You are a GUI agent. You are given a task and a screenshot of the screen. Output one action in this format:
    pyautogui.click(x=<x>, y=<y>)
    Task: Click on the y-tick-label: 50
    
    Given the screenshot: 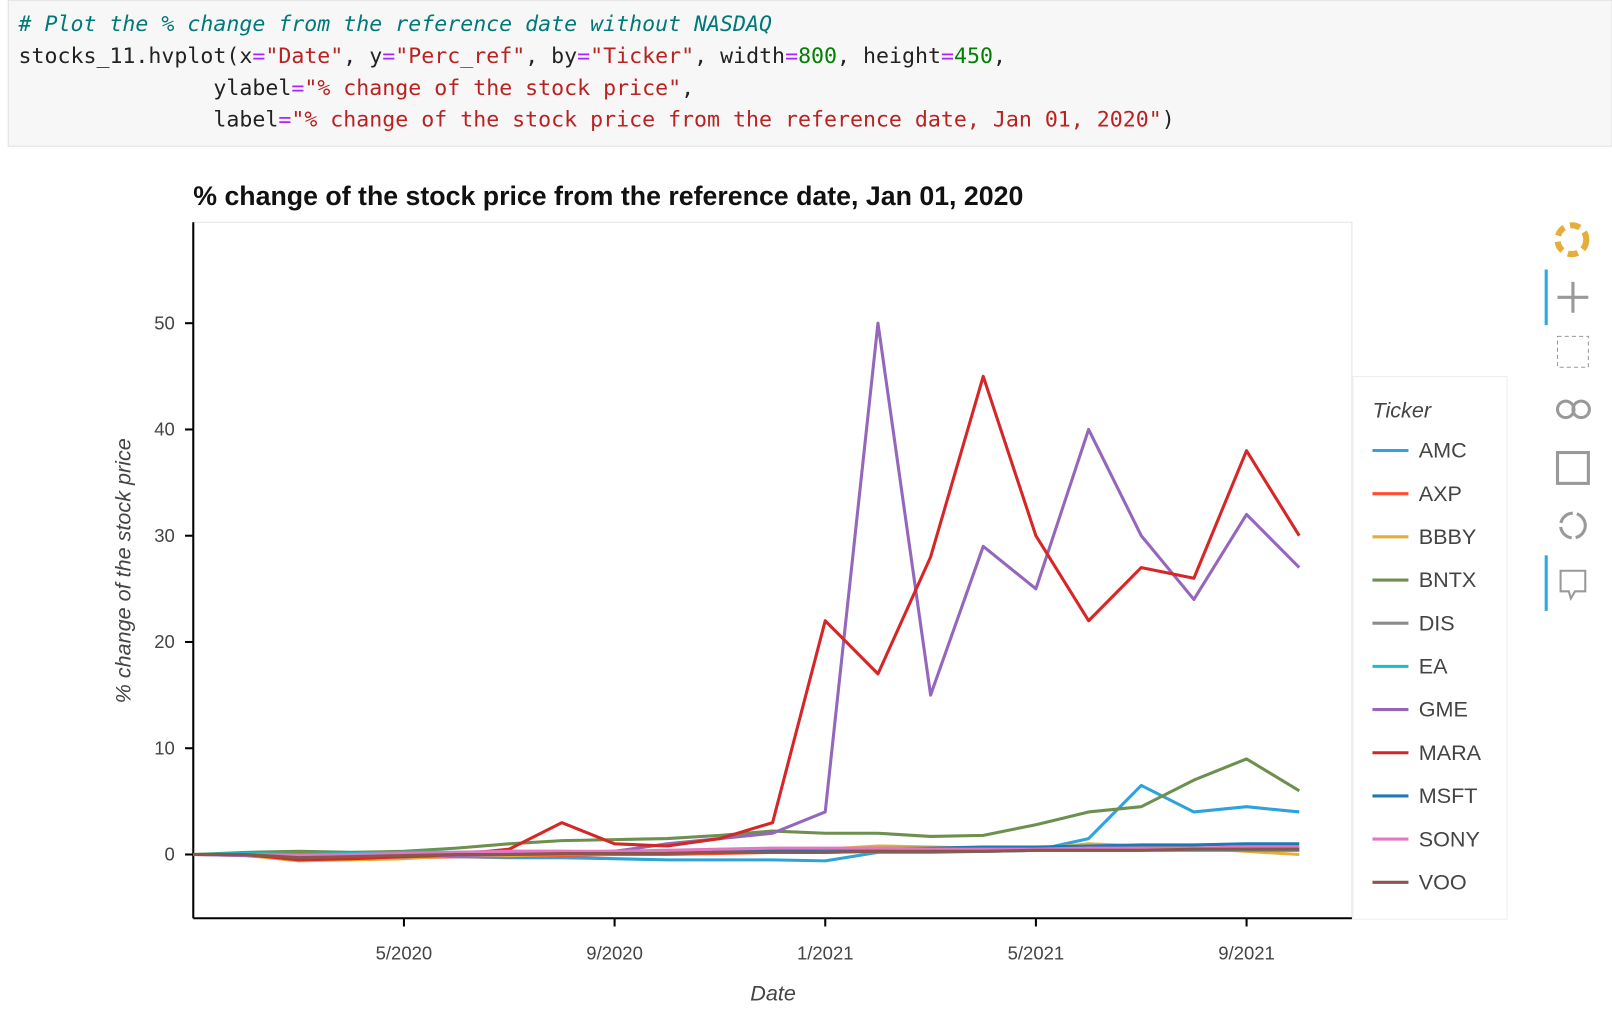 What is the action you would take?
    pyautogui.click(x=164, y=322)
    